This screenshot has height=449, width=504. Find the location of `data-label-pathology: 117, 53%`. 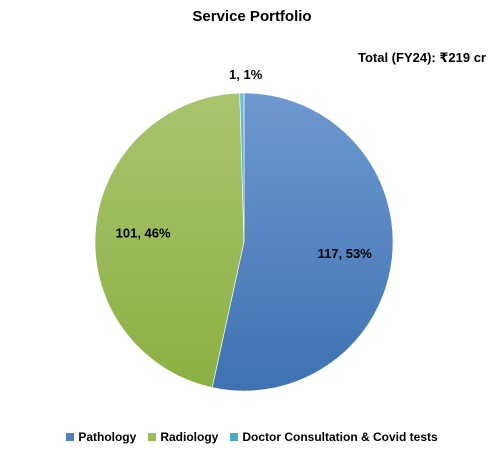

data-label-pathology: 117, 53% is located at coordinates (345, 253).